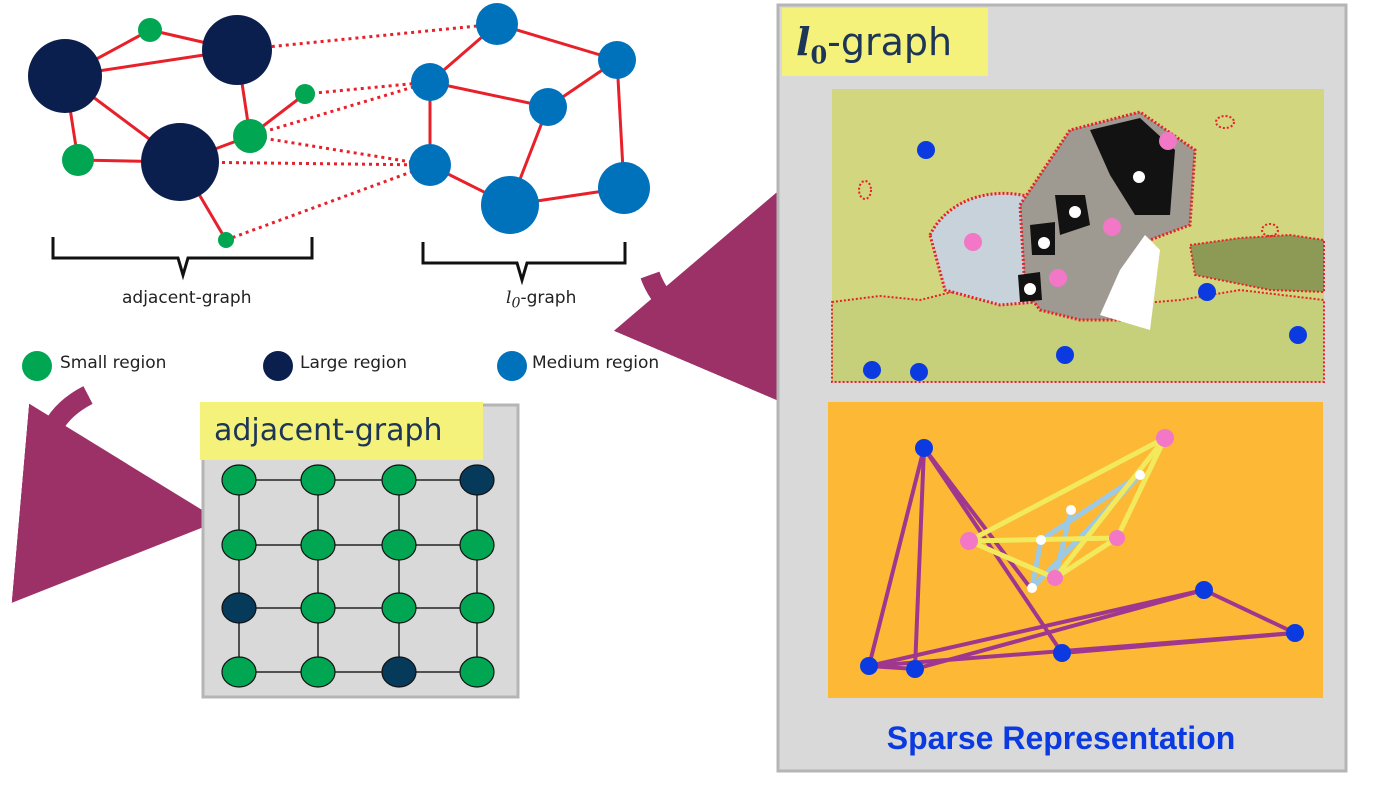 The image size is (1392, 785). What do you see at coordinates (171, 131) in the screenshot?
I see `adjacent-graph-nodes` at bounding box center [171, 131].